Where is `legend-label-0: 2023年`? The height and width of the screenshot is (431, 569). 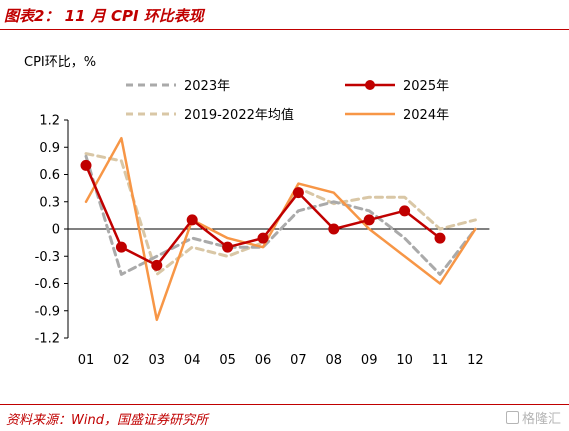
legend-label-0: 2023年 is located at coordinates (207, 86).